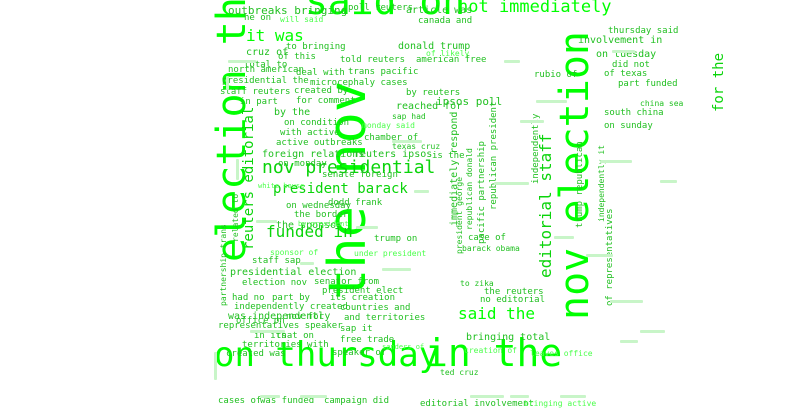  Describe the element at coordinates (385, 318) in the screenshot. I see `cloud-word: and territories` at that location.